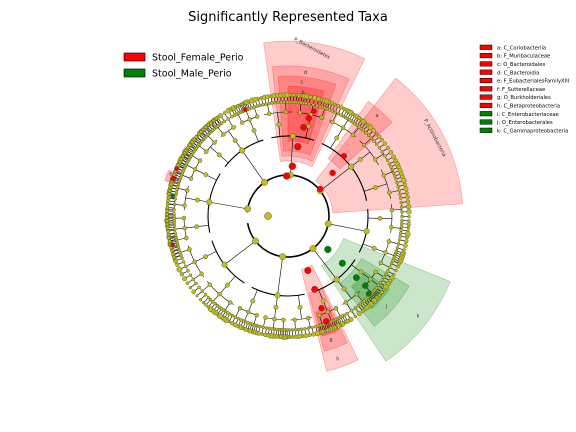  I want to click on group-legend: Stool_Female_Perio Stool_Male_Perio, so click(183, 66).